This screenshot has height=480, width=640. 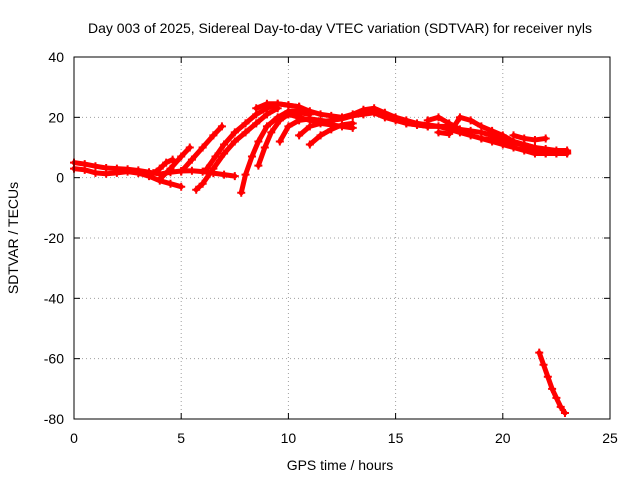 What do you see at coordinates (552, 382) in the screenshot?
I see `series-dip` at bounding box center [552, 382].